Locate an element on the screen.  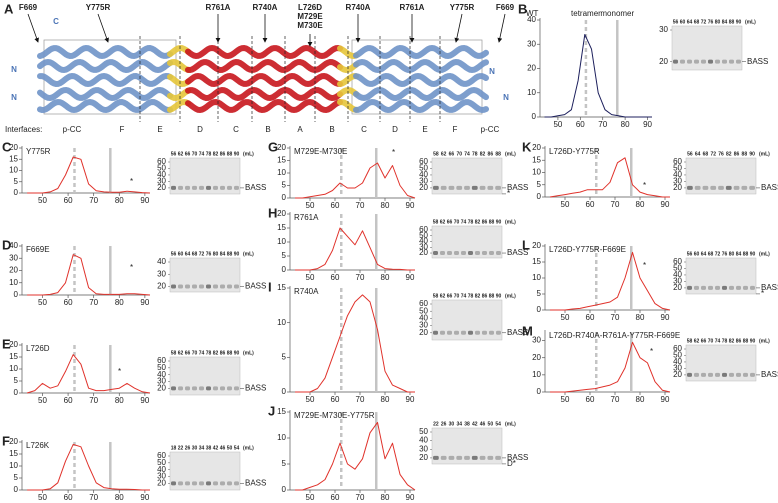
lane-label: 64 is located at coordinates (188, 254).